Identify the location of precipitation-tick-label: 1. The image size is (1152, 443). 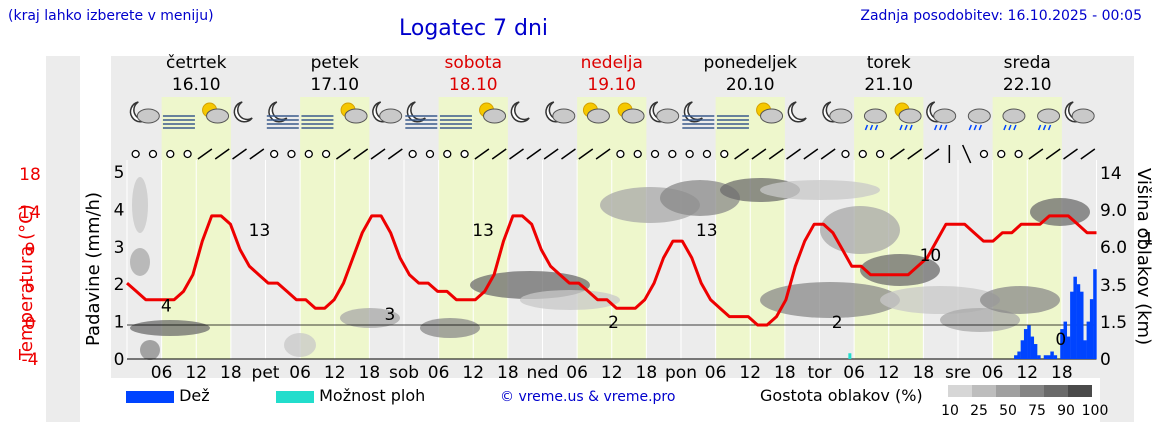
(119, 323).